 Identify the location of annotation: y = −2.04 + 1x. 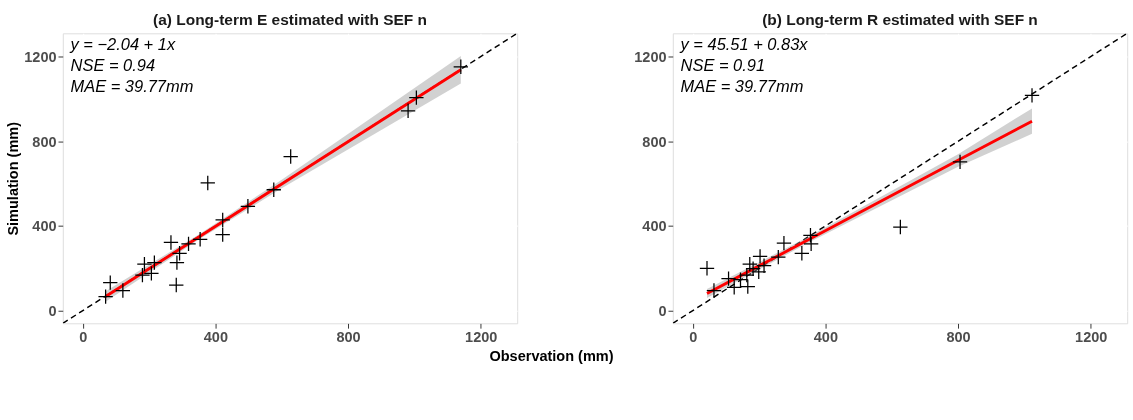
(122, 43).